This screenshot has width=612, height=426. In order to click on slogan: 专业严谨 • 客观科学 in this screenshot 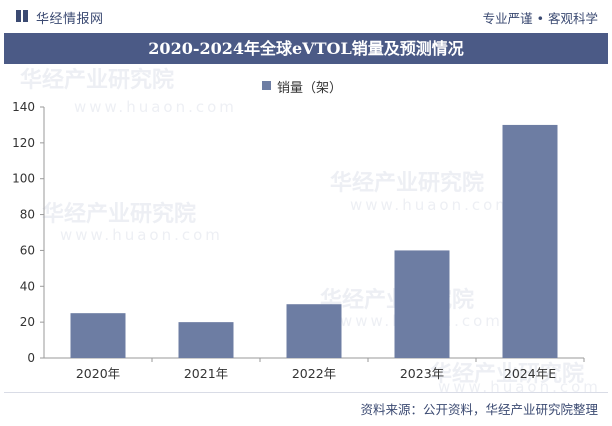, I will do `click(540, 18)`.